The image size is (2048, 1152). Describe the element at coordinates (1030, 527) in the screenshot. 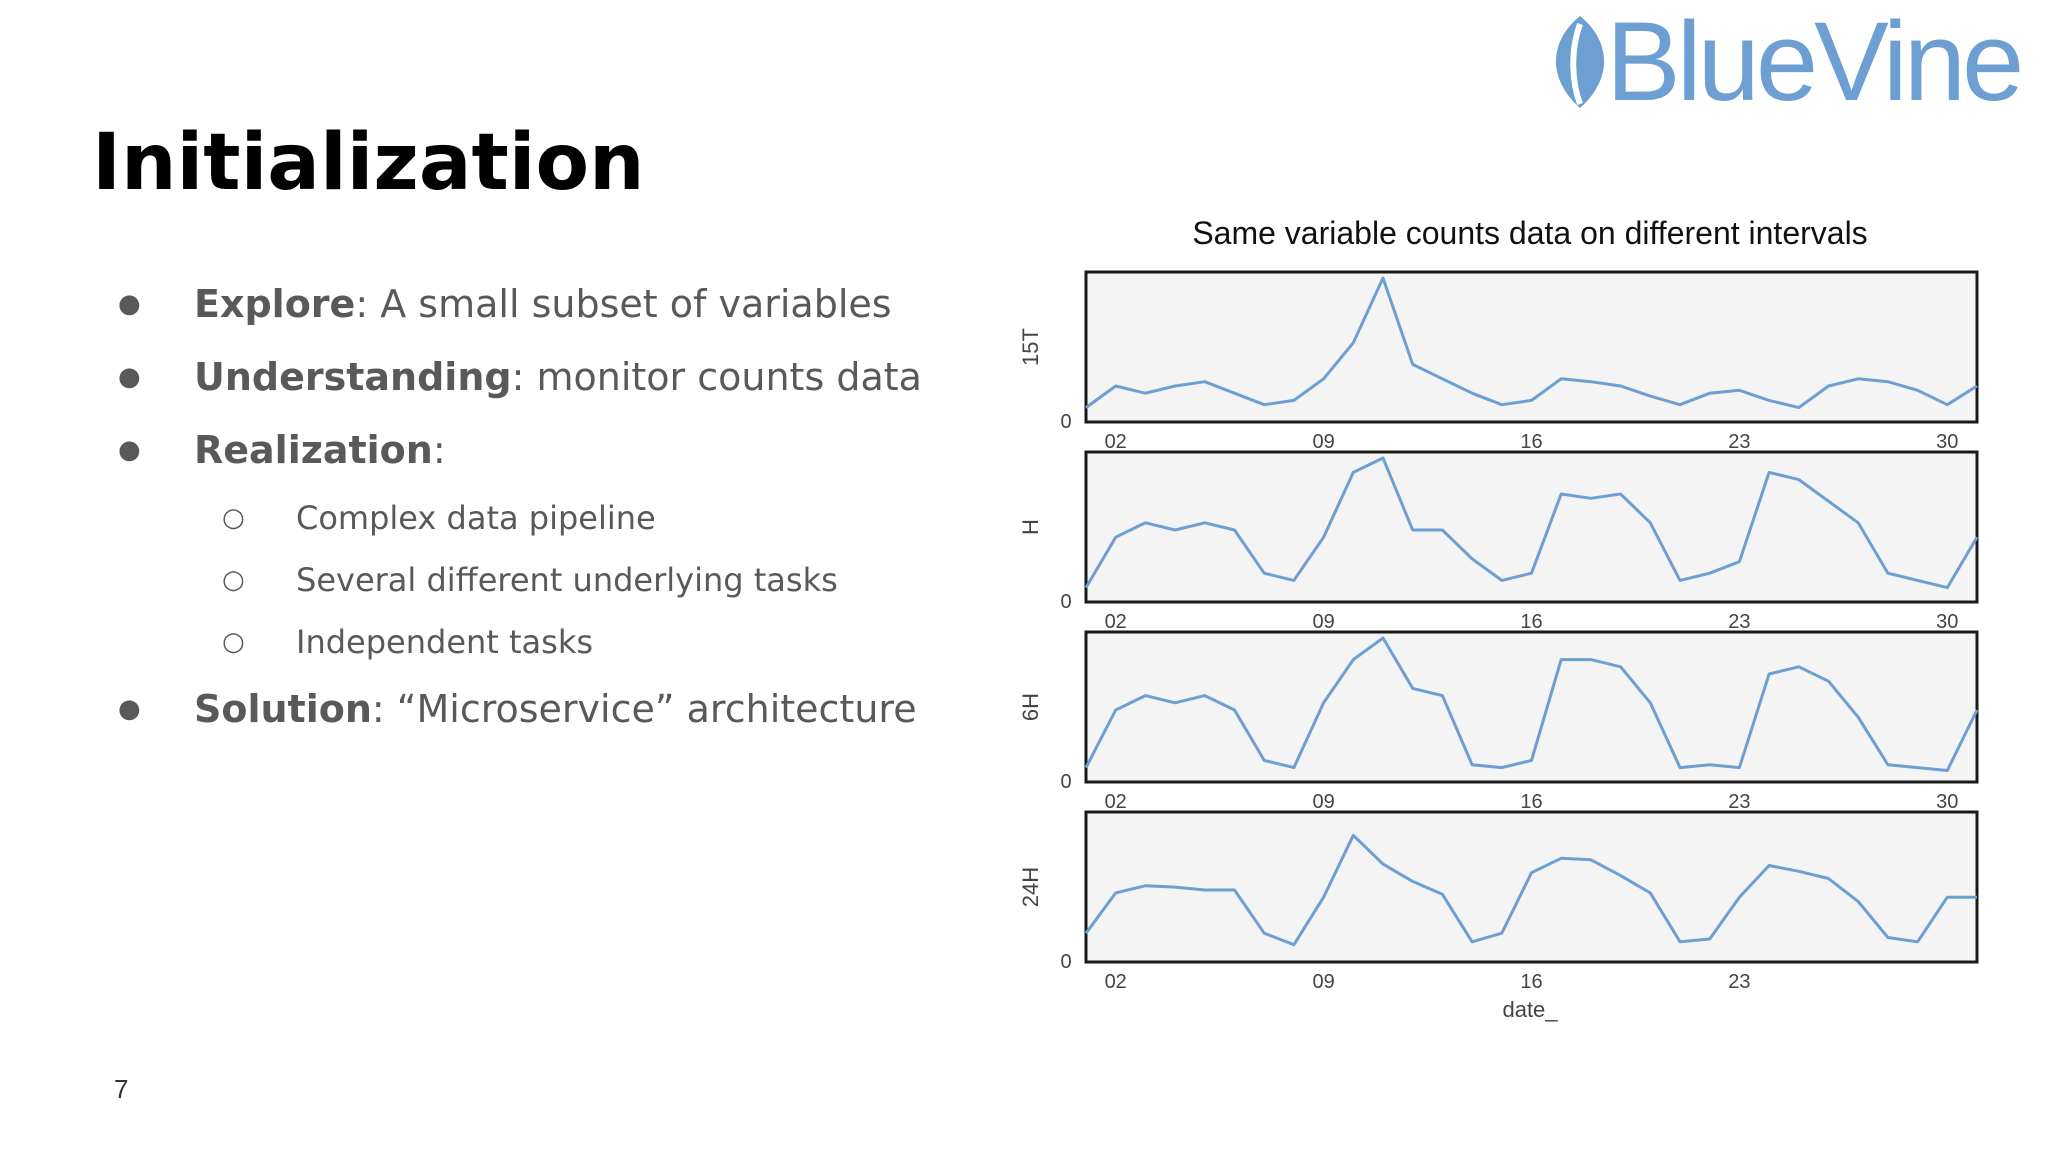

I see `panel-ylabel: H` at that location.